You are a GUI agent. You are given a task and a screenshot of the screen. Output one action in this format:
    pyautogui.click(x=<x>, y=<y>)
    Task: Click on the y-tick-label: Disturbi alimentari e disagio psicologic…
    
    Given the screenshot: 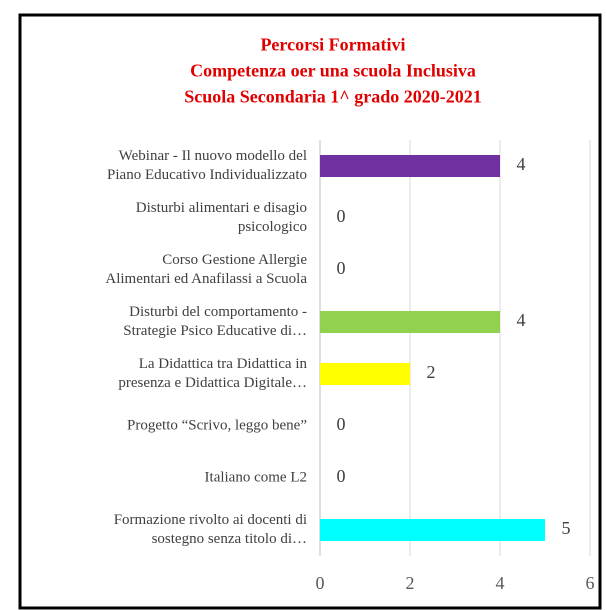 What is the action you would take?
    pyautogui.click(x=221, y=217)
    